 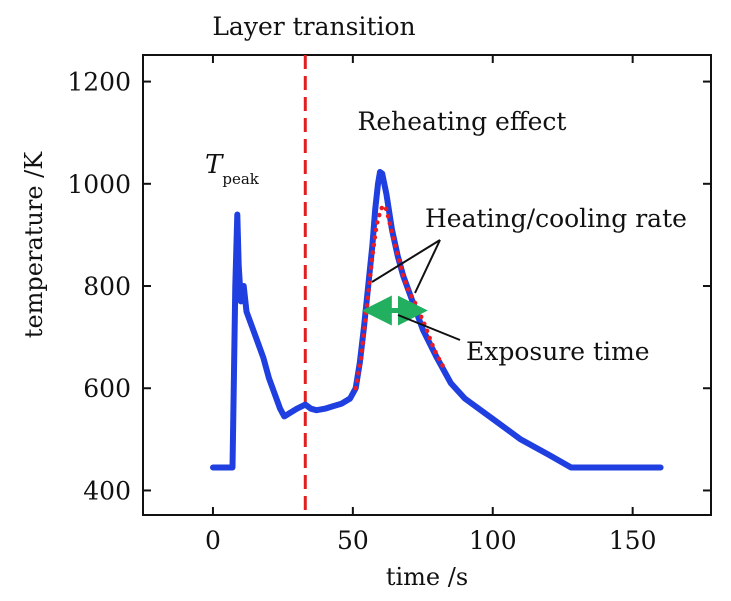 What do you see at coordinates (462, 121) in the screenshot?
I see `reheating-effect-label: Reheating effect` at bounding box center [462, 121].